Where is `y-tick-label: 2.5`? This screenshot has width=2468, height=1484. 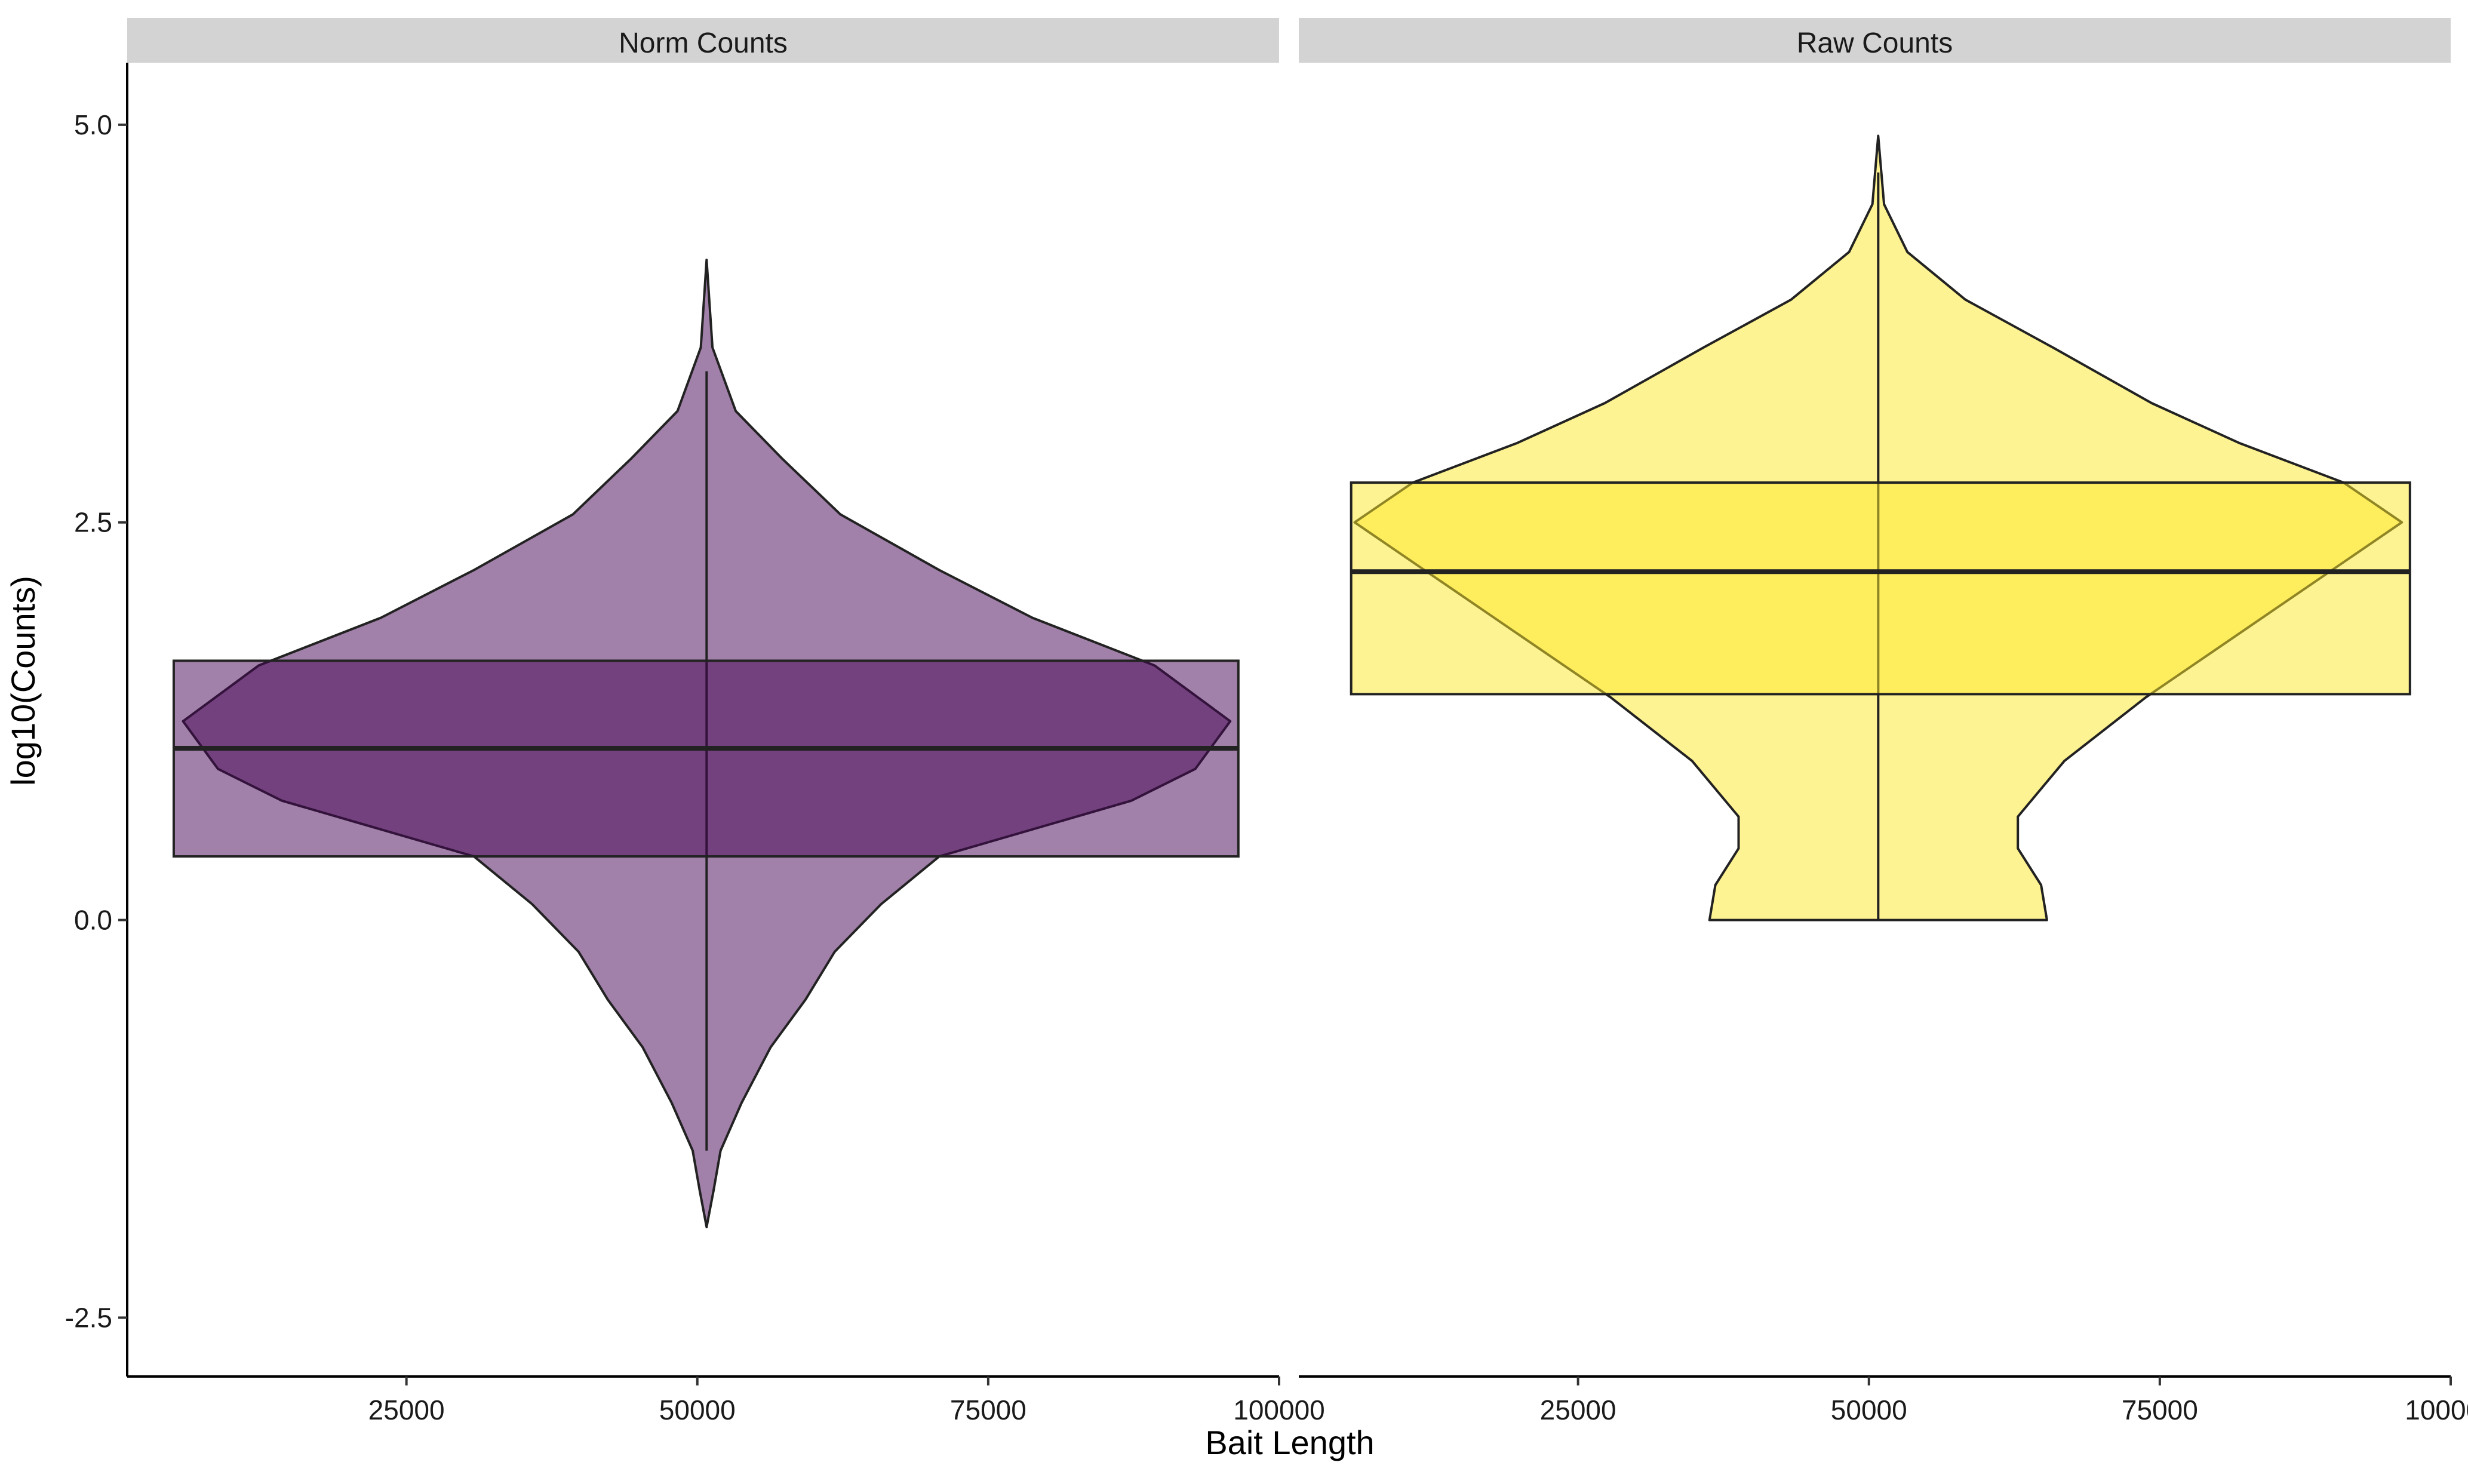 y-tick-label: 2.5 is located at coordinates (93, 522).